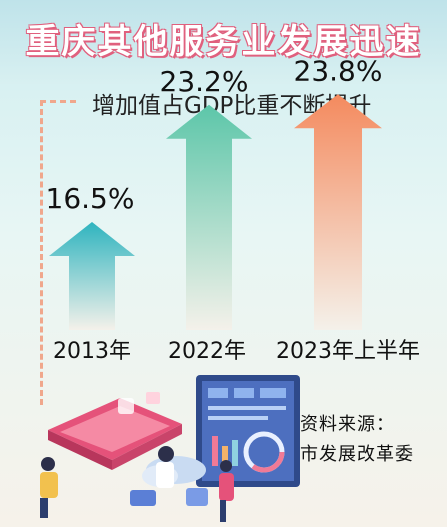  Describe the element at coordinates (115, 431) in the screenshot. I see `laptop-illustration` at that location.